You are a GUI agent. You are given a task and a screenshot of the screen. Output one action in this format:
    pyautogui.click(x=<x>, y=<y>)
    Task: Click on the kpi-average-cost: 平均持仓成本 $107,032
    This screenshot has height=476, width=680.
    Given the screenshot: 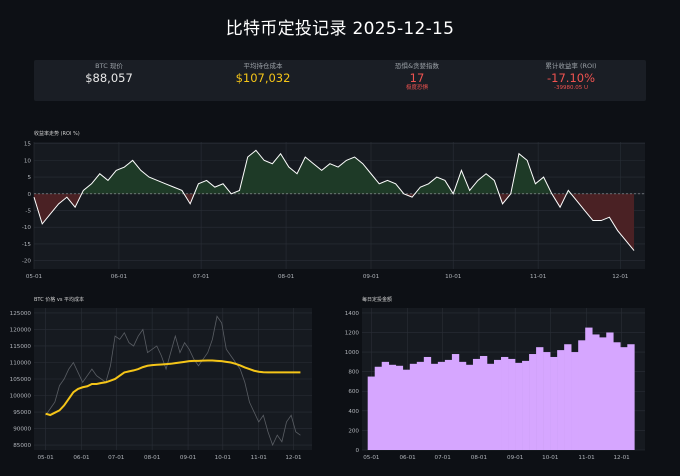 What is the action you would take?
    pyautogui.click(x=263, y=73)
    